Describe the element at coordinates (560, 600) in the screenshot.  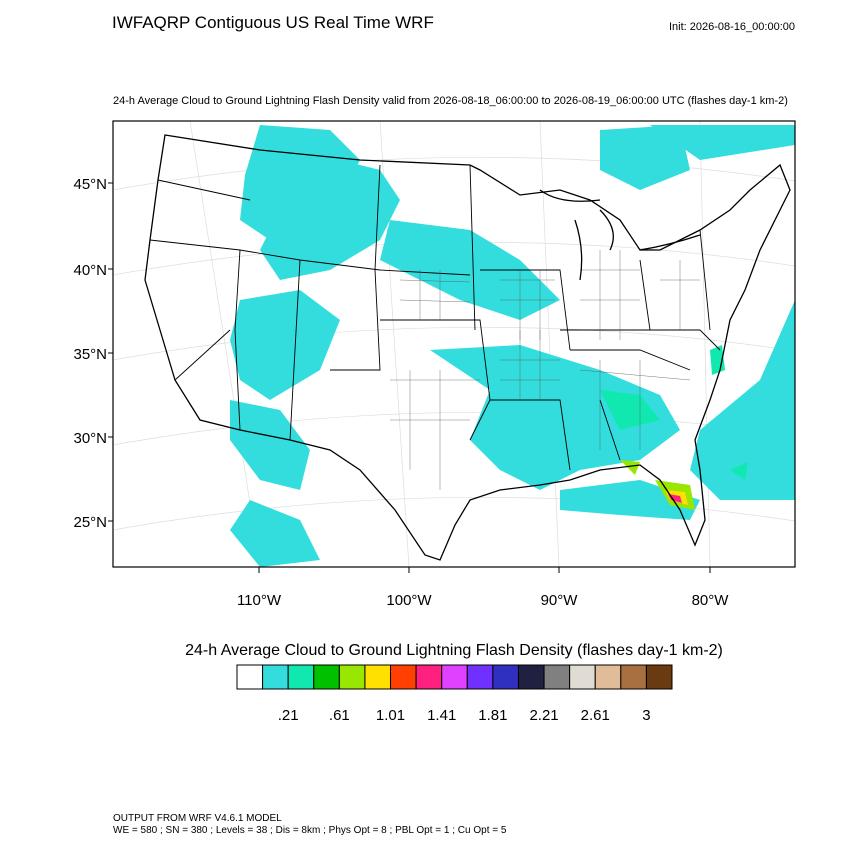
I see `lon-label: 90°W` at that location.